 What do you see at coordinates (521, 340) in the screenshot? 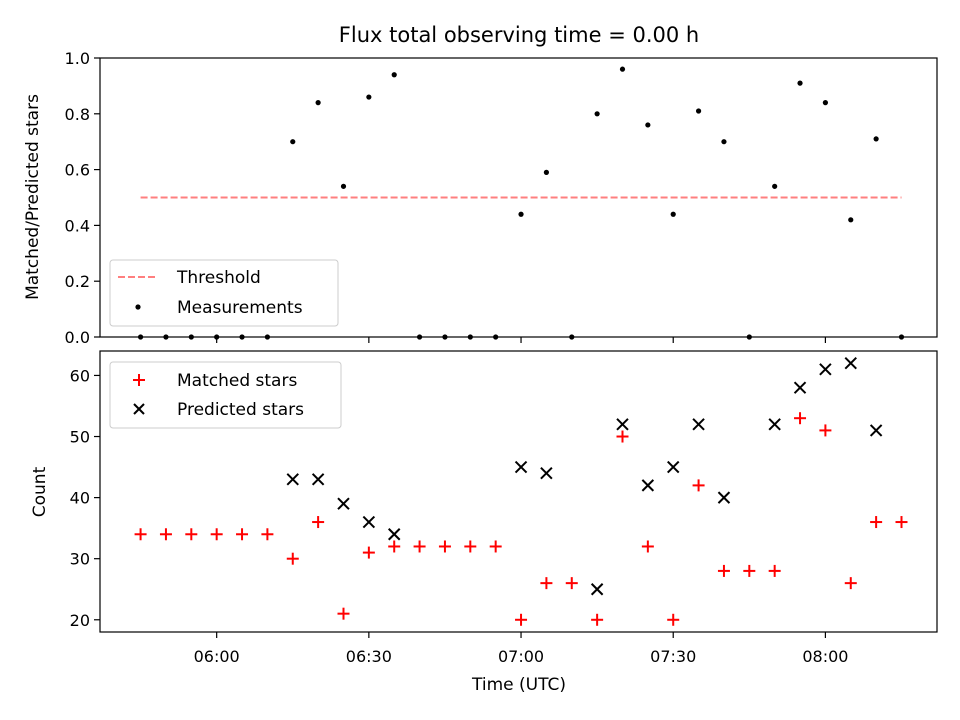
I see `ratio-x-ticks` at bounding box center [521, 340].